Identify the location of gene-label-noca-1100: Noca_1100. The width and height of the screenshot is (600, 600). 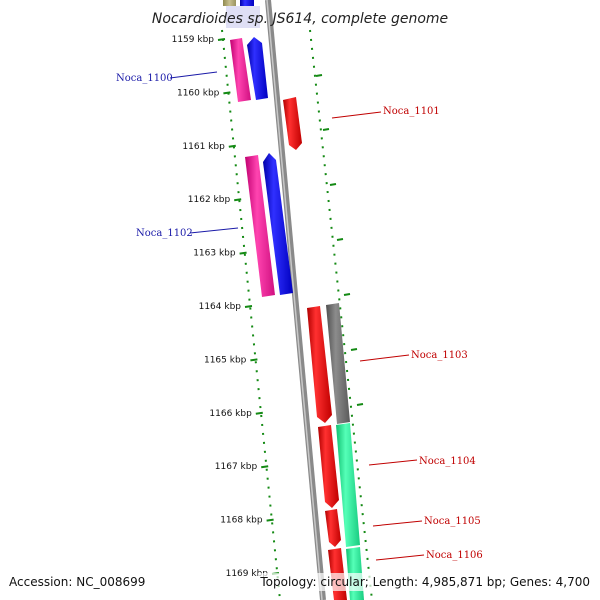
(144, 78).